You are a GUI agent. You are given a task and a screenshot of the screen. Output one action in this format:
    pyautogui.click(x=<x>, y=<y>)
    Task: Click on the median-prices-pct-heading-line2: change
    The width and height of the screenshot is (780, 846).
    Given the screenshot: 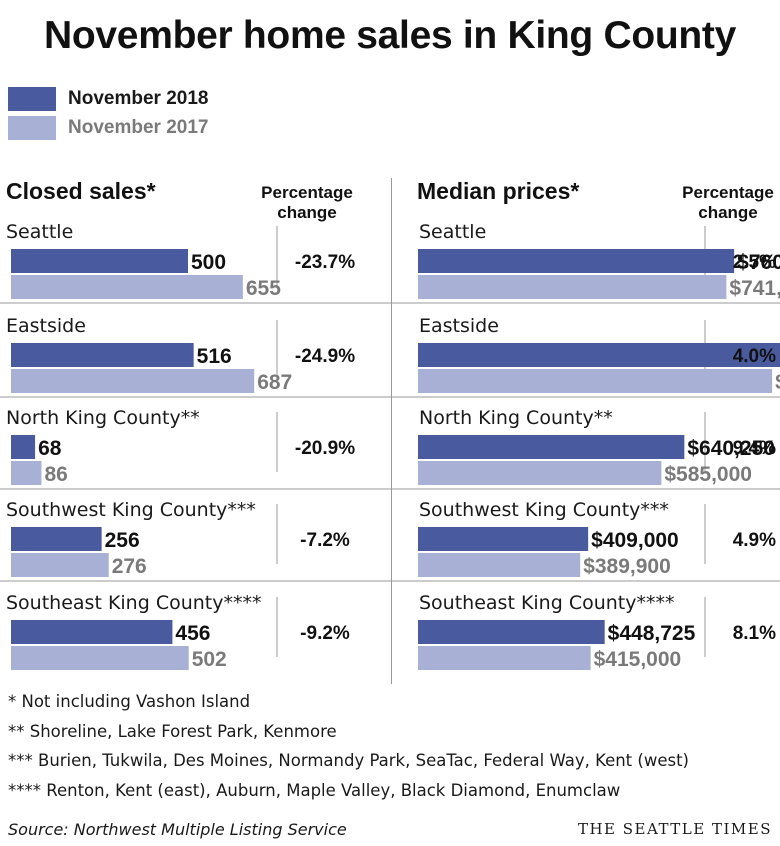 What is the action you would take?
    pyautogui.click(x=728, y=212)
    